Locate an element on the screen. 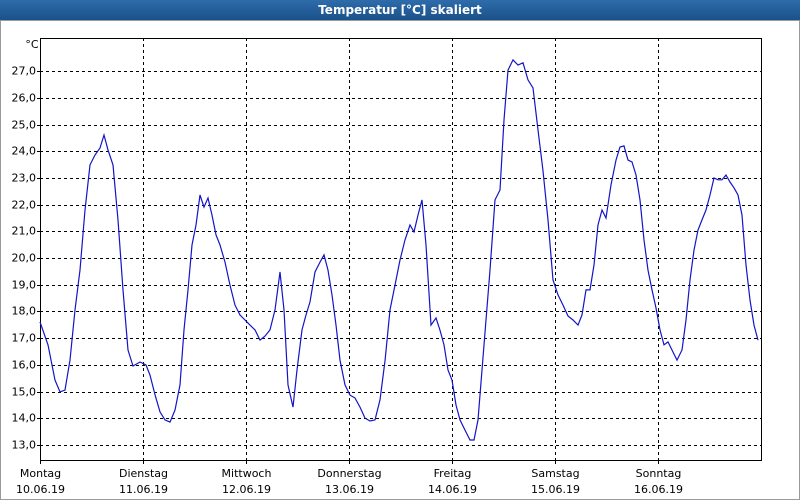 This screenshot has width=800, height=500. x-tick-date: 16.06.19 is located at coordinates (658, 489).